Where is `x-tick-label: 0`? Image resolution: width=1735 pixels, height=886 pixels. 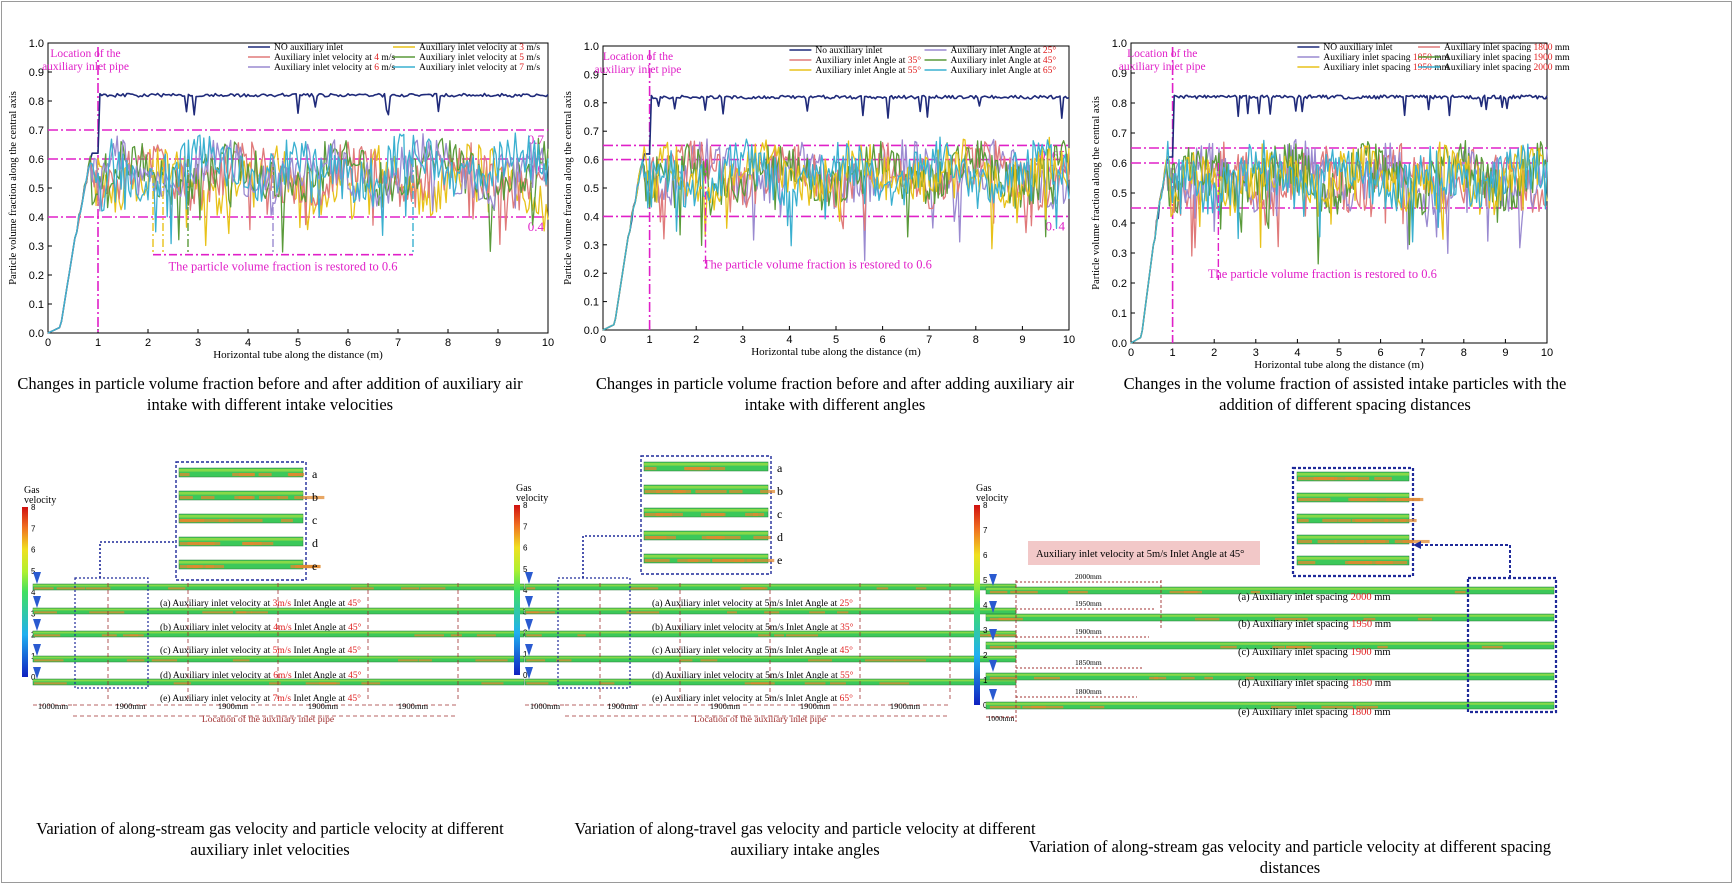
x-tick-label: 0 is located at coordinates (603, 340).